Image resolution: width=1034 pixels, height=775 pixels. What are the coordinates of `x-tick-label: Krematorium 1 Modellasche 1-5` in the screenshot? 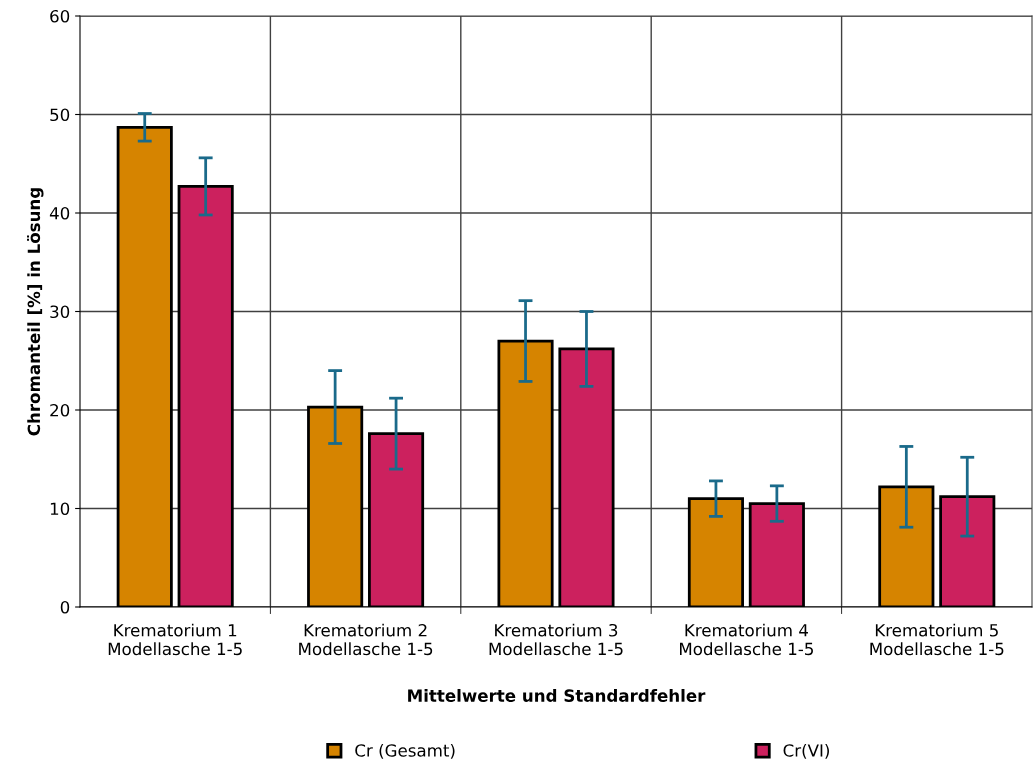 It's located at (175, 639).